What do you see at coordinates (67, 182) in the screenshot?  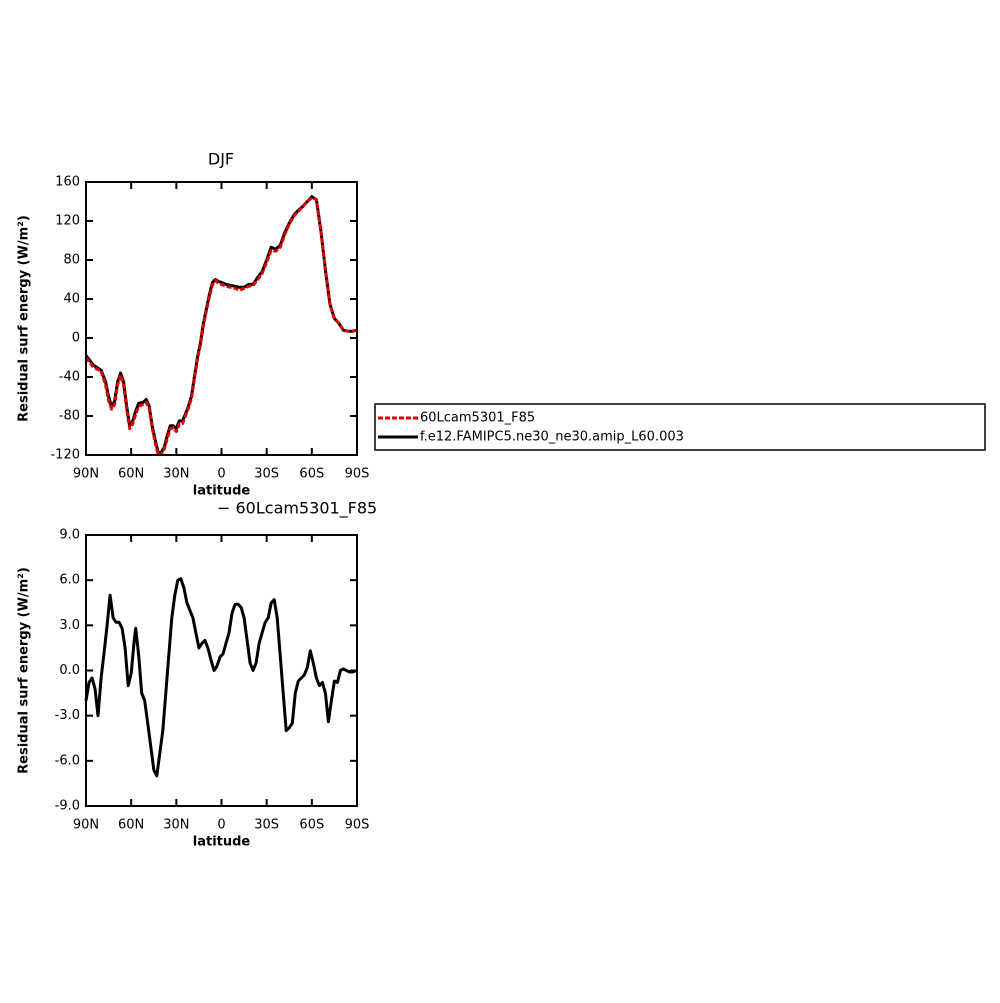 I see `y-tick-label: 160` at bounding box center [67, 182].